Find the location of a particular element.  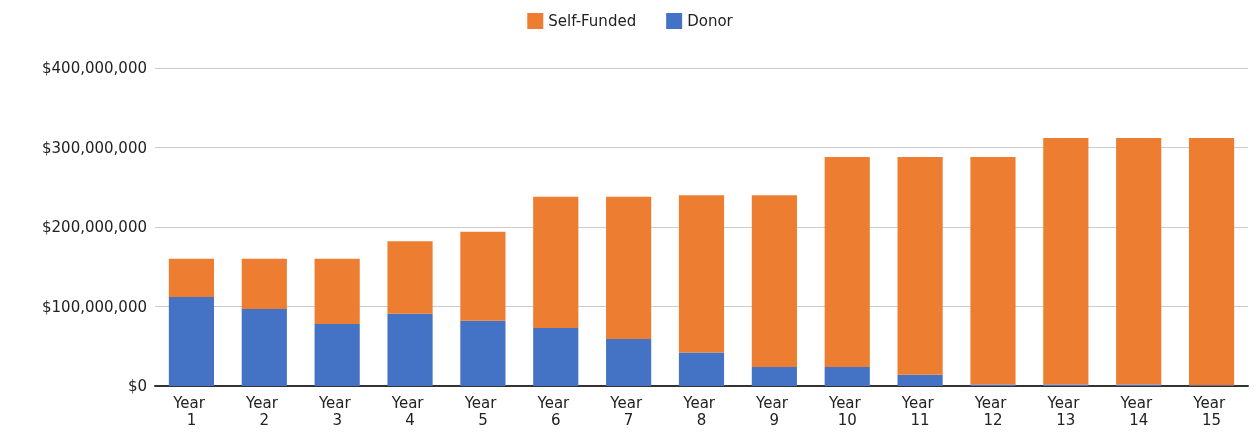

y-tick-label: $200,000,000 is located at coordinates (94, 227).